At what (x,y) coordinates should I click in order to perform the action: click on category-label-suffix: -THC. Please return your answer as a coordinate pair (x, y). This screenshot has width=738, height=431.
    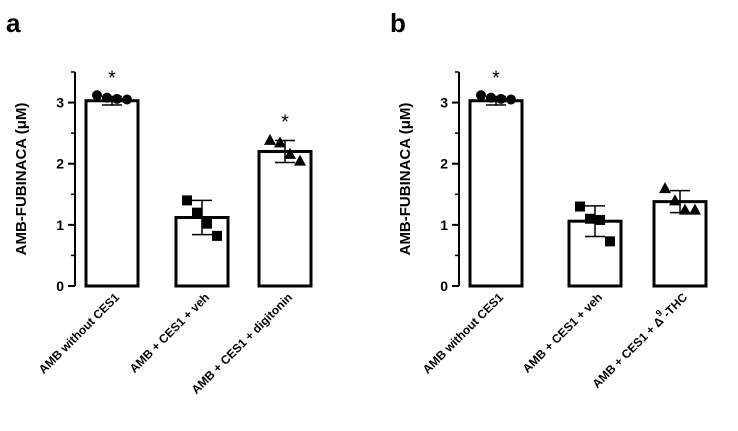
    Looking at the image, I should click on (675, 305).